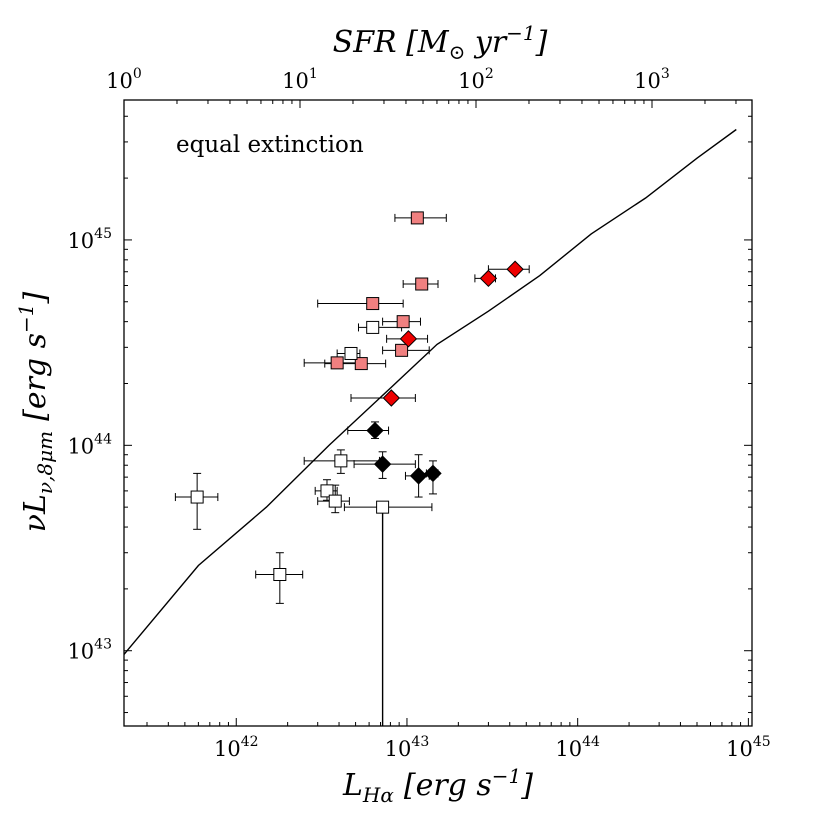 This screenshot has width=830, height=832. Describe the element at coordinates (748, 747) in the screenshot. I see `x-tick-label: 1045` at that location.